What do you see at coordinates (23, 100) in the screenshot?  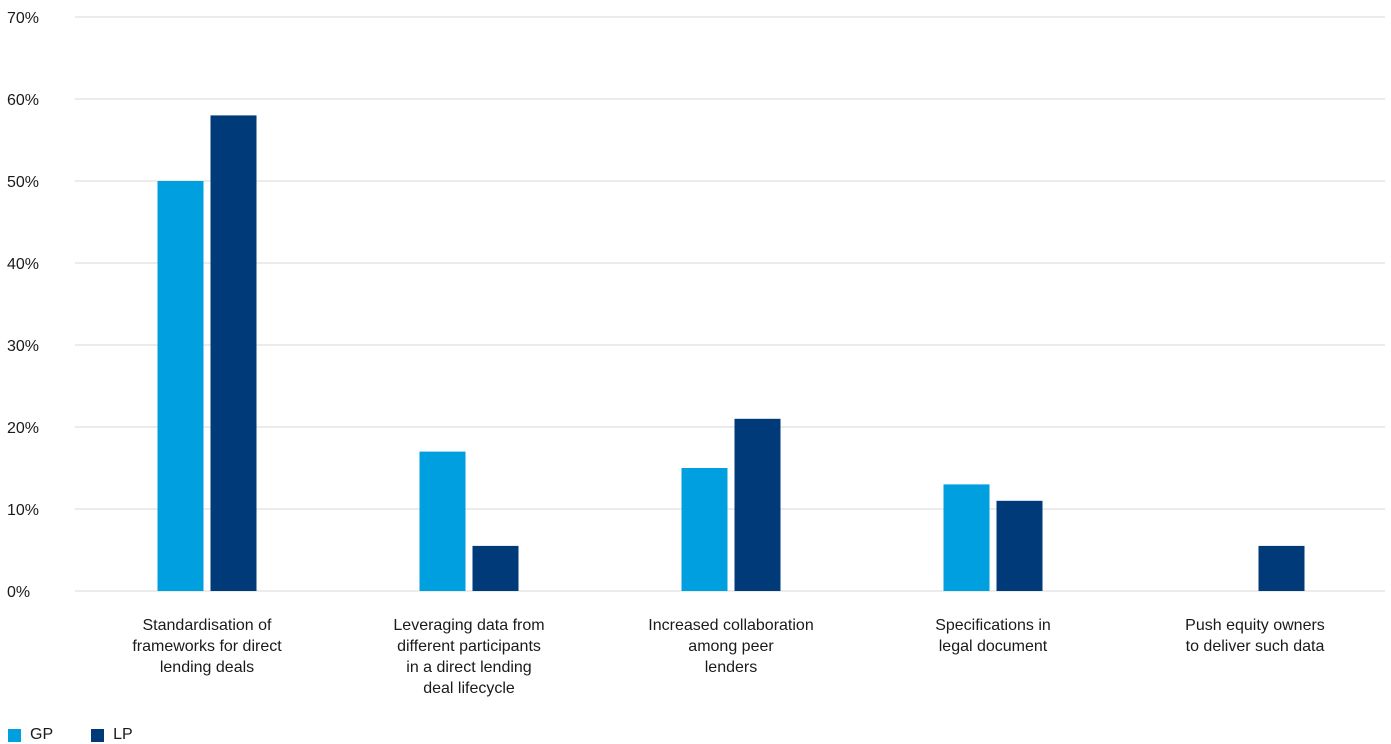 I see `y-tick-label: 60%` at bounding box center [23, 100].